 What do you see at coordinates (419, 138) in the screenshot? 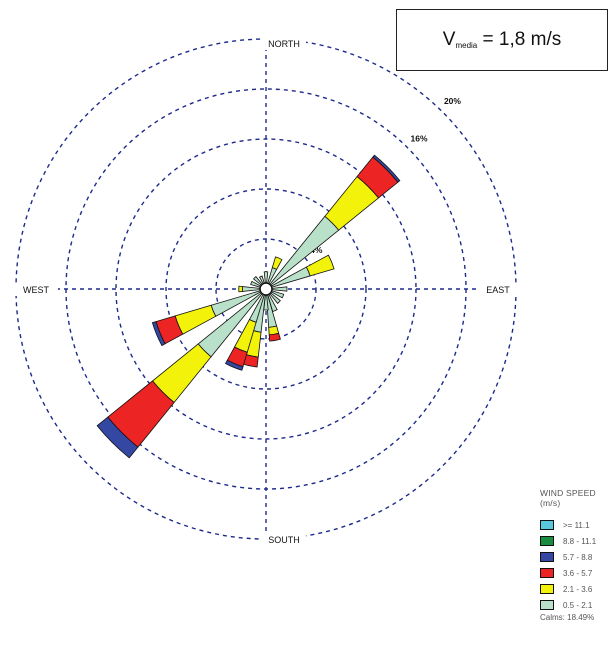
I see `radial-tick-label: 16%` at bounding box center [419, 138].